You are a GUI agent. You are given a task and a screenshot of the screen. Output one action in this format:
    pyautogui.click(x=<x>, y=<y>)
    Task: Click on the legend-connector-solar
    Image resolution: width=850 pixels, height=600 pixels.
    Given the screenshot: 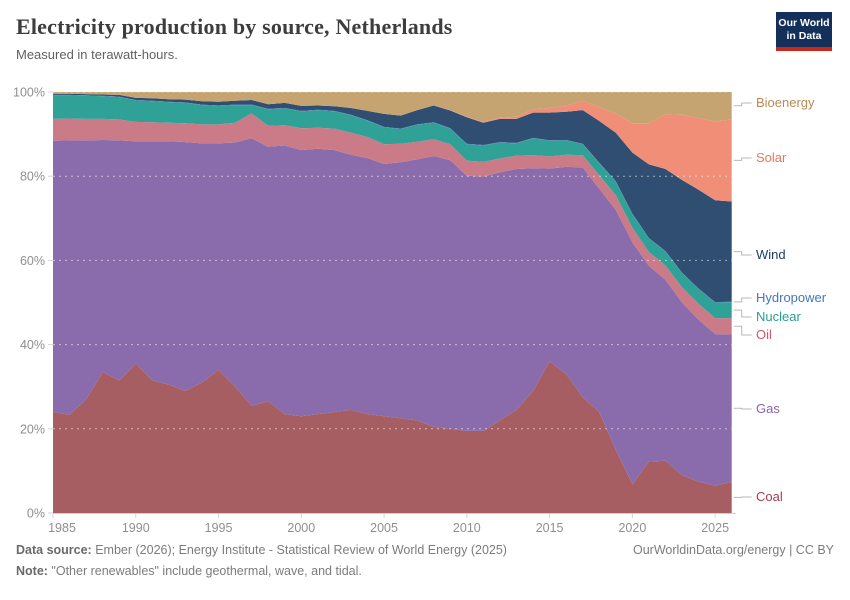 What is the action you would take?
    pyautogui.click(x=742, y=159)
    